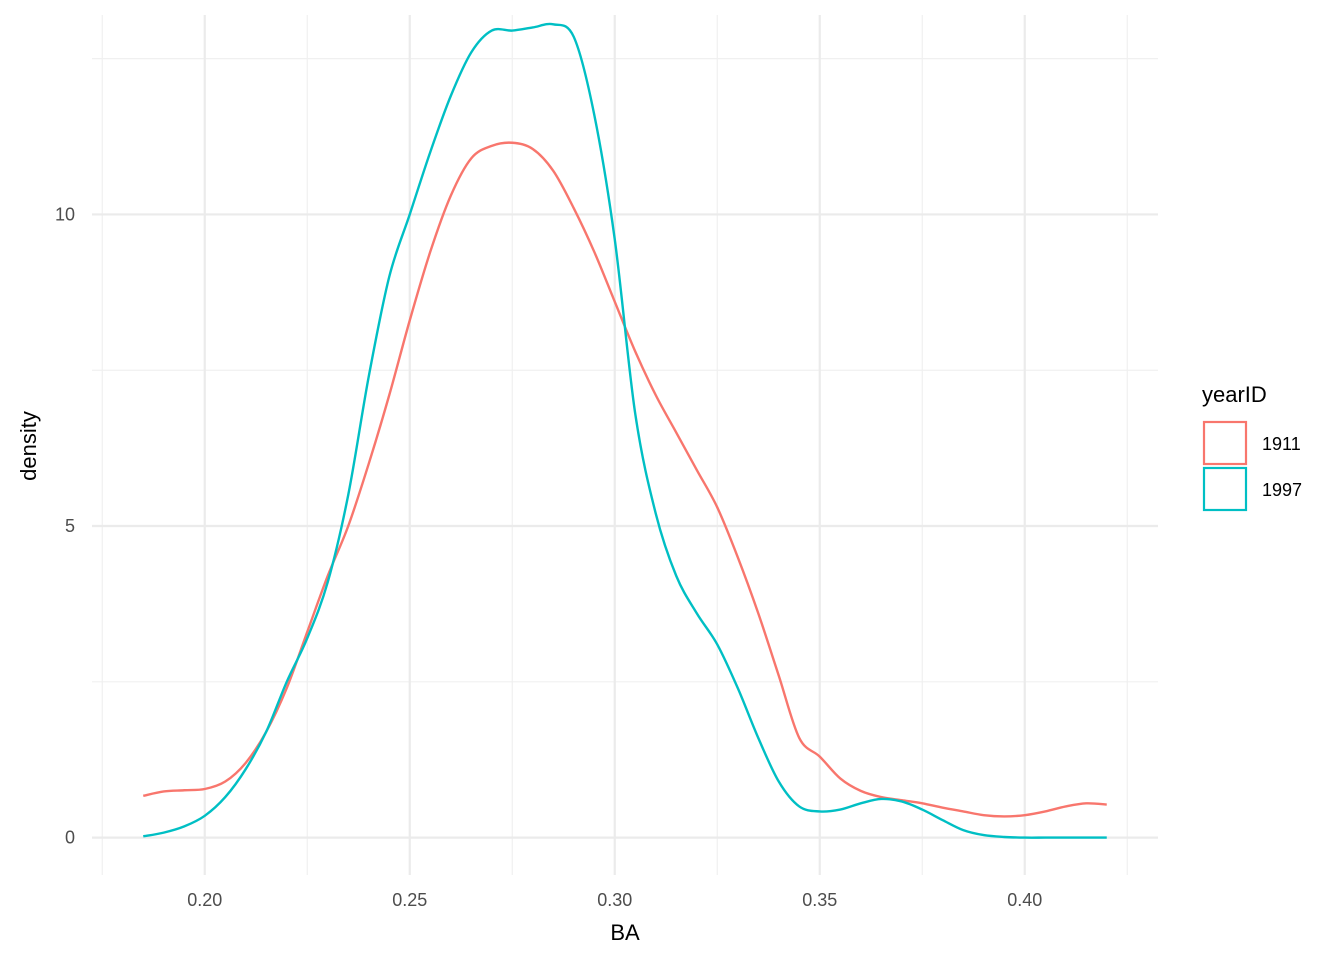 The height and width of the screenshot is (960, 1344). I want to click on legend-label-1997: 1997, so click(1282, 490).